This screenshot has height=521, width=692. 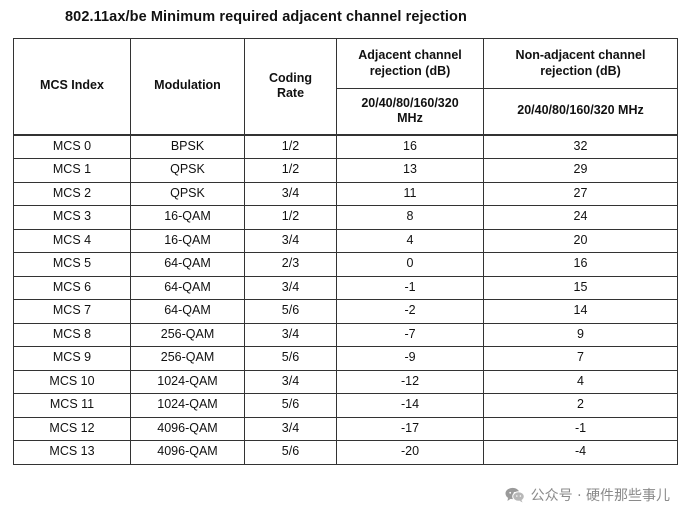 What do you see at coordinates (410, 240) in the screenshot?
I see `adjacent-rejection-cell: 4` at bounding box center [410, 240].